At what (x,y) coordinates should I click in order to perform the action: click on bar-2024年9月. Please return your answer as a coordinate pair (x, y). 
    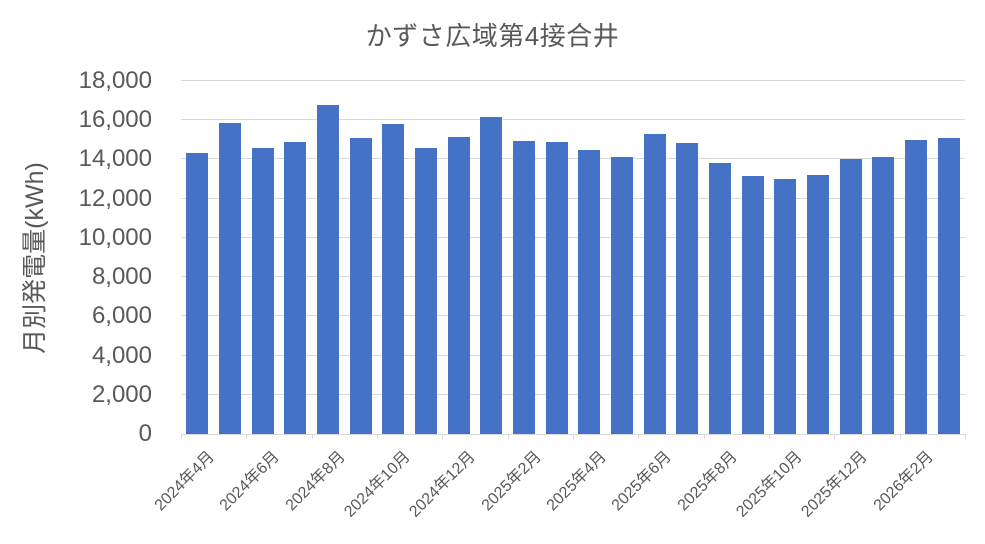
    Looking at the image, I should click on (360, 285).